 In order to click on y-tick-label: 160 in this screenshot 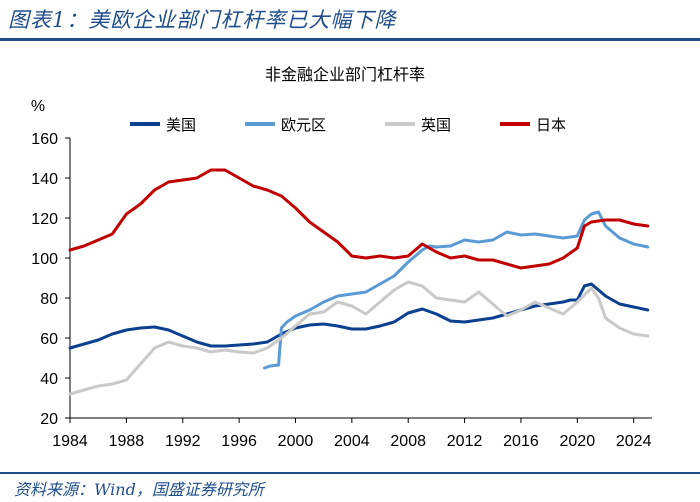, I will do `click(44, 139)`.